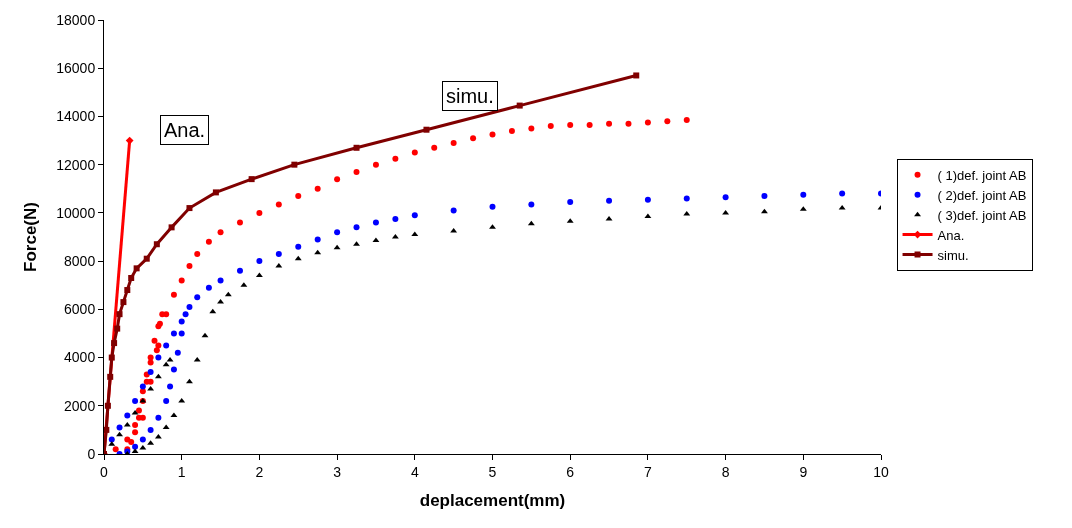 The height and width of the screenshot is (528, 1072). I want to click on legend-label: ( 1)def. joint AB, so click(982, 175).